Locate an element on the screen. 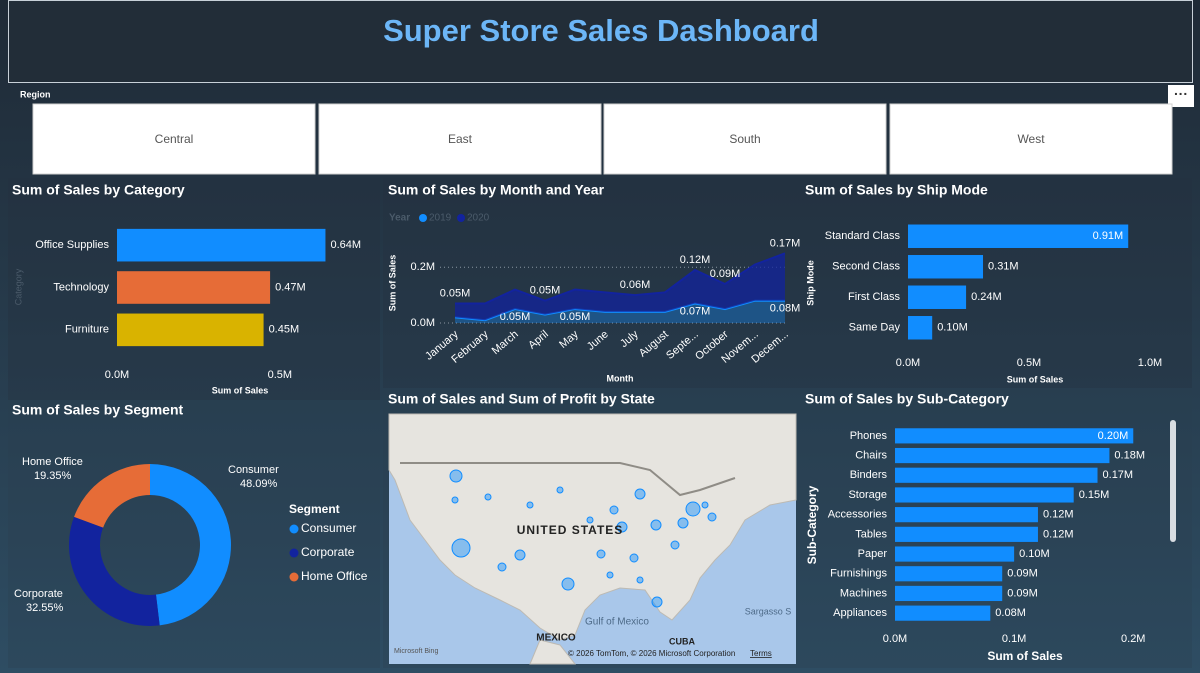 This screenshot has height=673, width=1200. category-label: Appliances is located at coordinates (860, 613).